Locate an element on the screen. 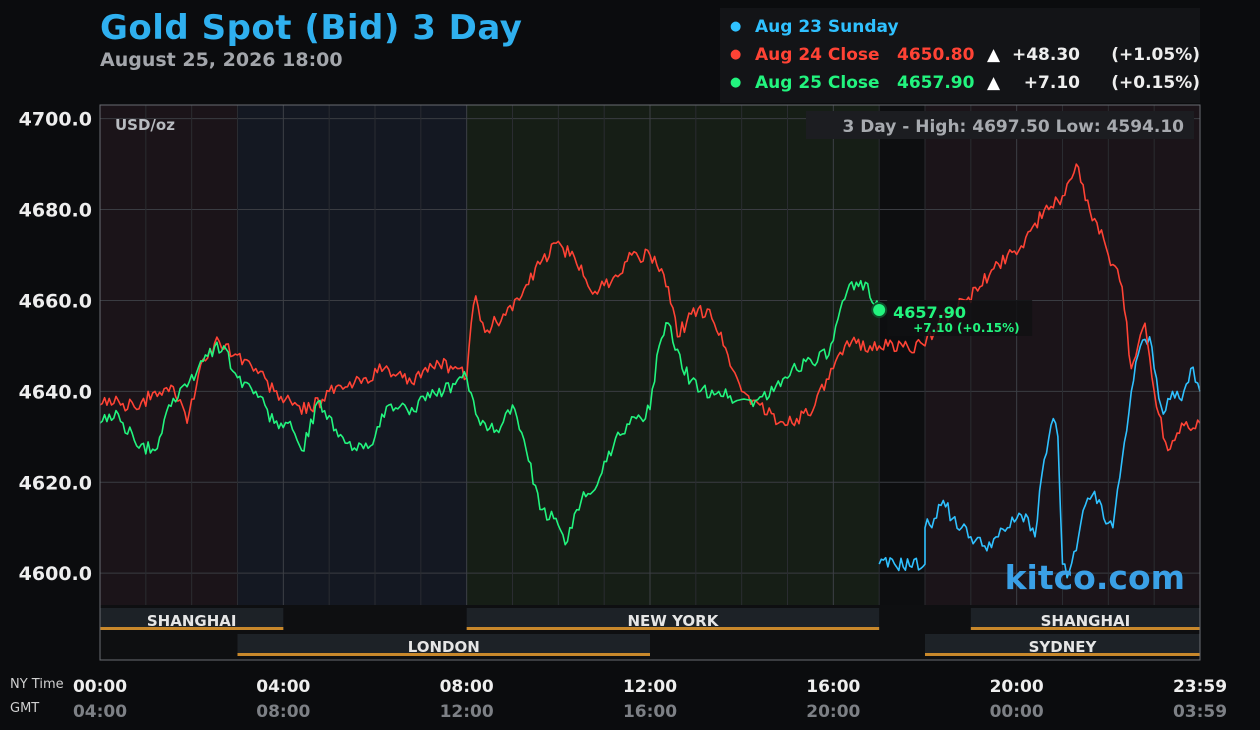 This screenshot has width=1260, height=730. session-label: NEW YORK is located at coordinates (674, 621).